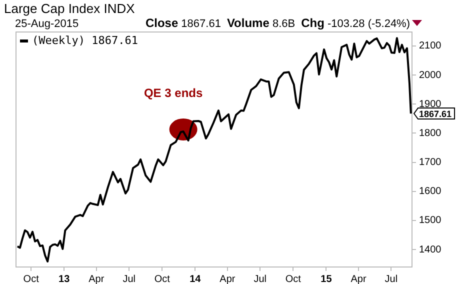 The height and width of the screenshot is (284, 460). What do you see at coordinates (430, 250) in the screenshot?
I see `y-tick-label: 1400` at bounding box center [430, 250].